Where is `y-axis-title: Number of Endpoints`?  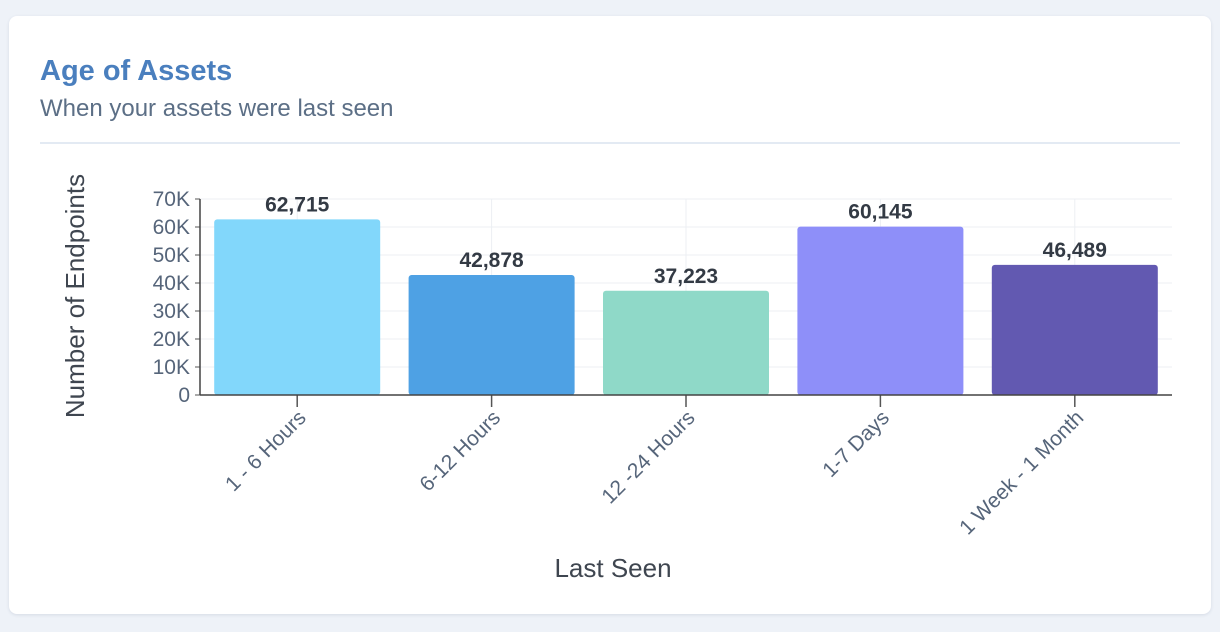 y-axis-title: Number of Endpoints is located at coordinates (75, 296).